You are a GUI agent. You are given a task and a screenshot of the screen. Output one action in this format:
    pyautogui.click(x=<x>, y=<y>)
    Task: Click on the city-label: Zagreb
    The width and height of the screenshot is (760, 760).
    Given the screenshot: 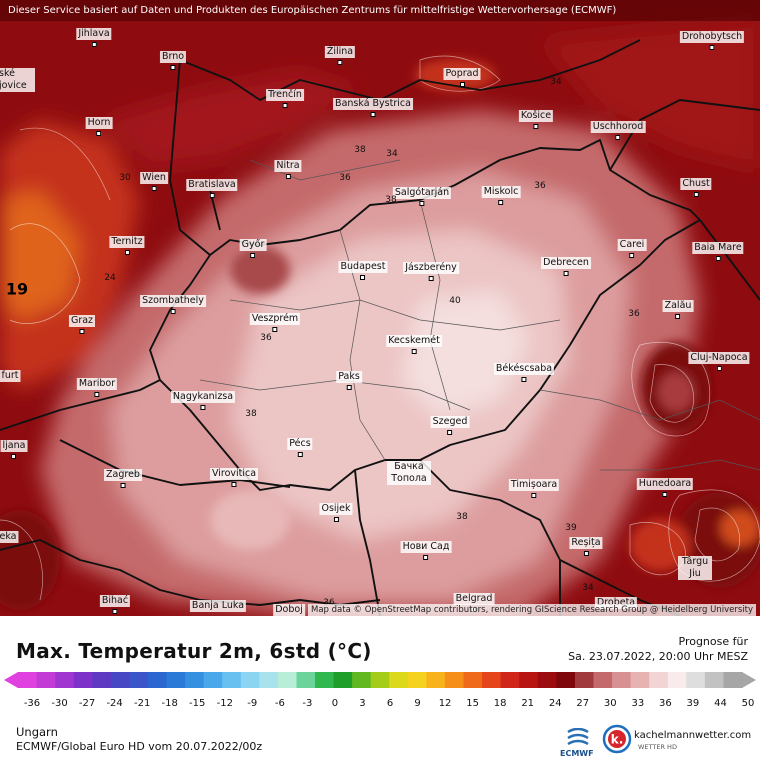 What is the action you would take?
    pyautogui.click(x=123, y=478)
    